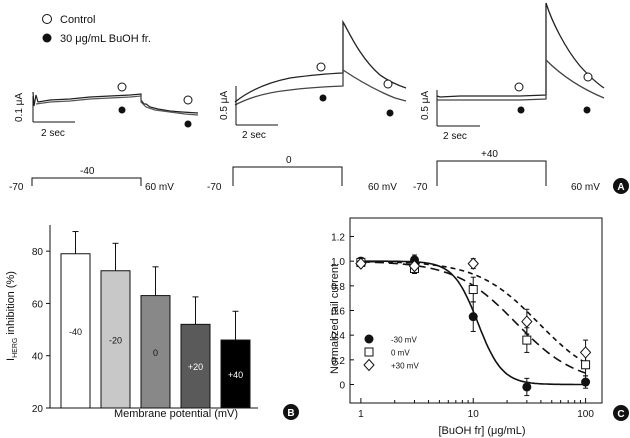 This screenshot has height=438, width=630. I want to click on protocol-2-waveform, so click(287, 176).